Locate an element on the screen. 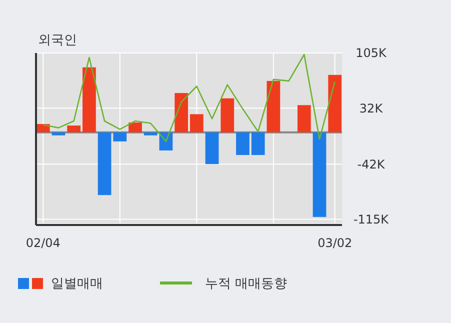 Image resolution: width=451 pixels, height=323 pixels. y-tick-label: -42K is located at coordinates (371, 164).